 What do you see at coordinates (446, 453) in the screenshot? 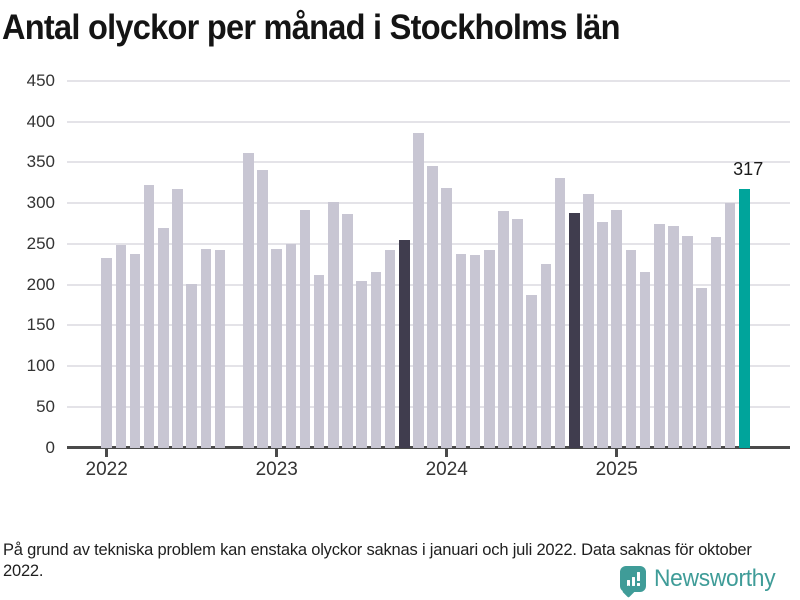
I see `x-axis-tick-2024` at bounding box center [446, 453].